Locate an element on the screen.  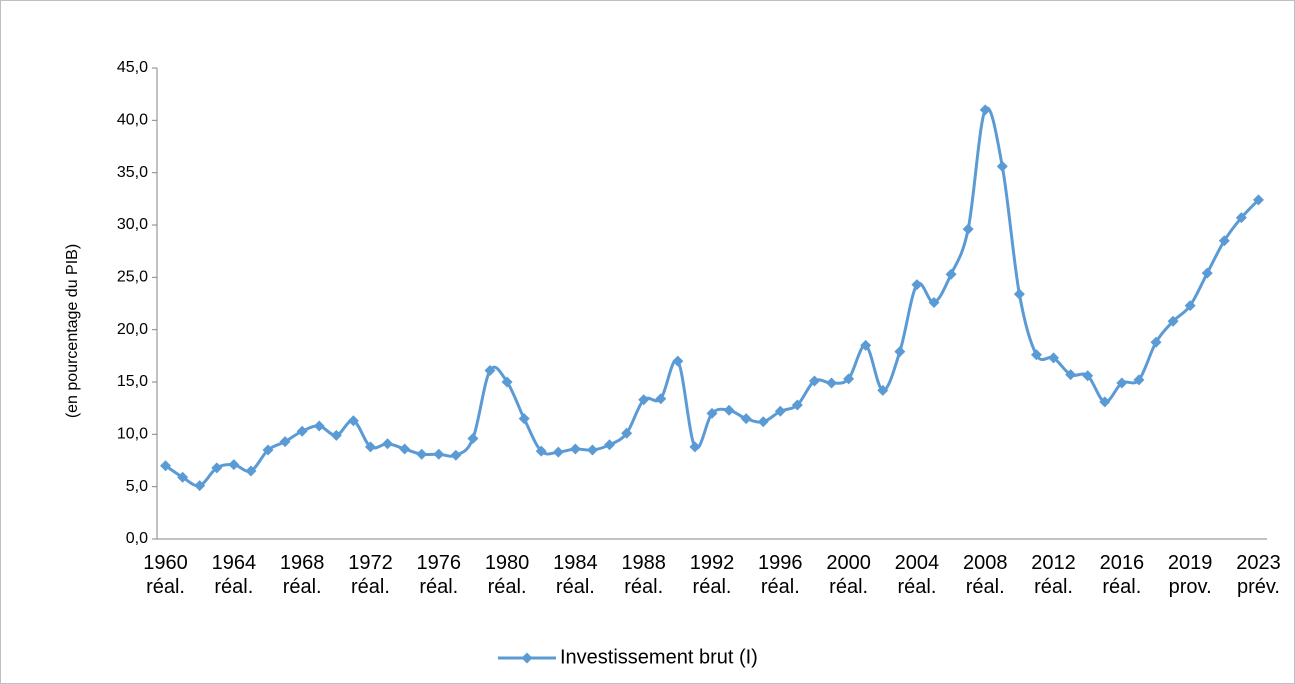
x-tick-label: 2019 prov. is located at coordinates (1190, 575).